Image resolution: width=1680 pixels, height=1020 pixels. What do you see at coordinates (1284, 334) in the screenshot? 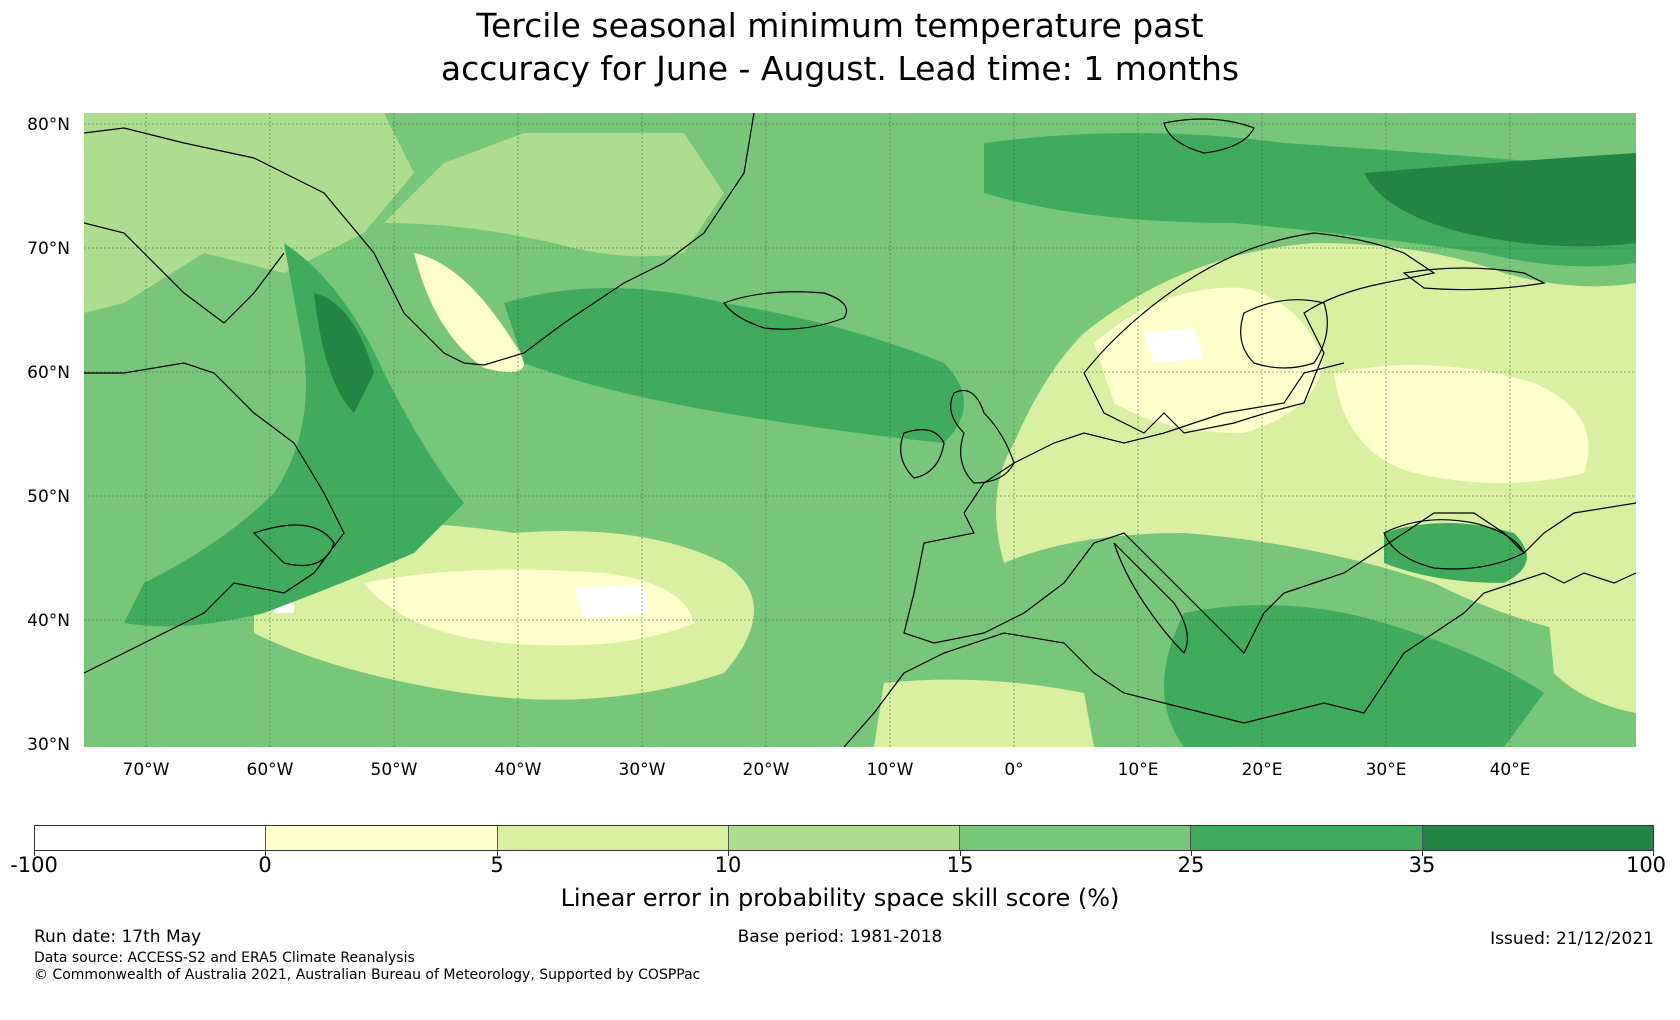
I see `coastline-baltic` at bounding box center [1284, 334].